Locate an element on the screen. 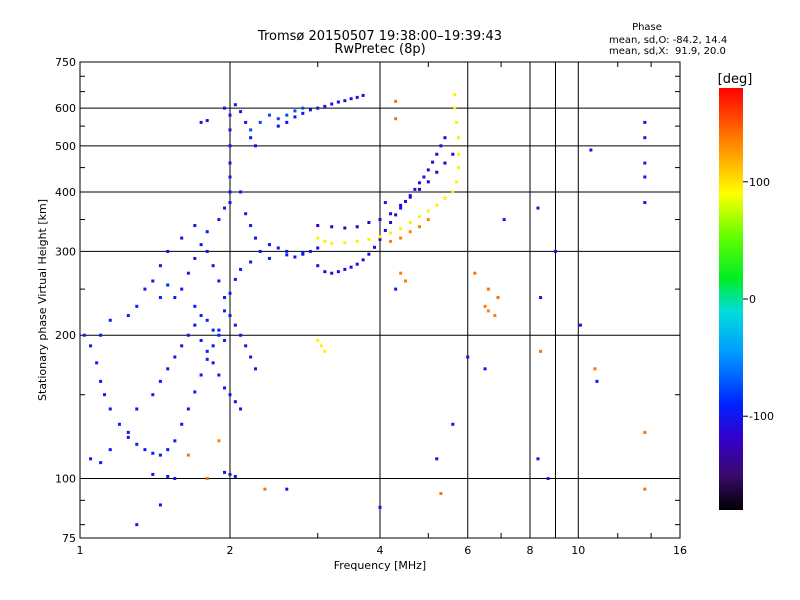 The height and width of the screenshot is (600, 800). chart-title: Tromsø 20150507 19:38:00–19:39:43 is located at coordinates (379, 36).